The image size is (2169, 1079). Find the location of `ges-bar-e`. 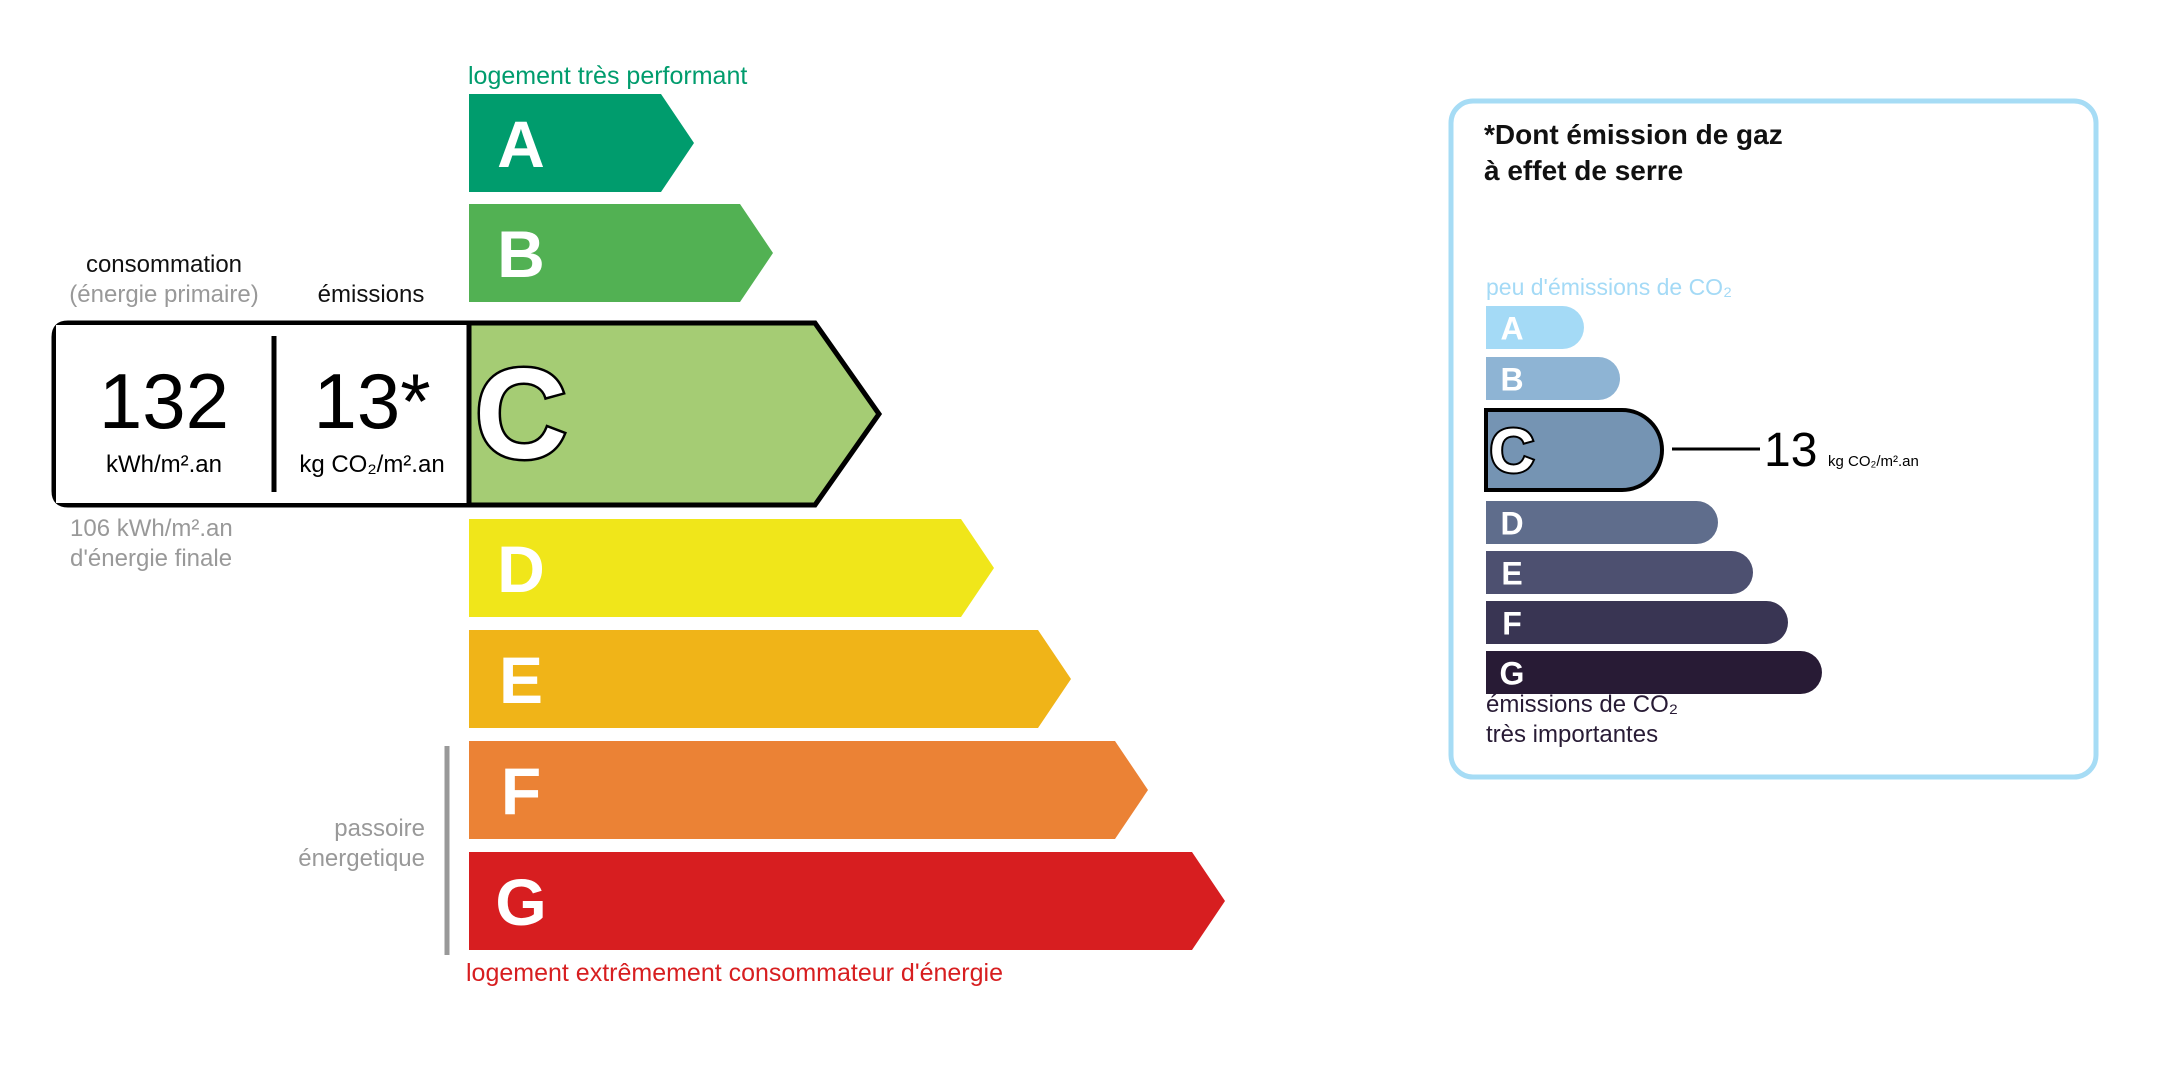

ges-bar-e is located at coordinates (1619, 572).